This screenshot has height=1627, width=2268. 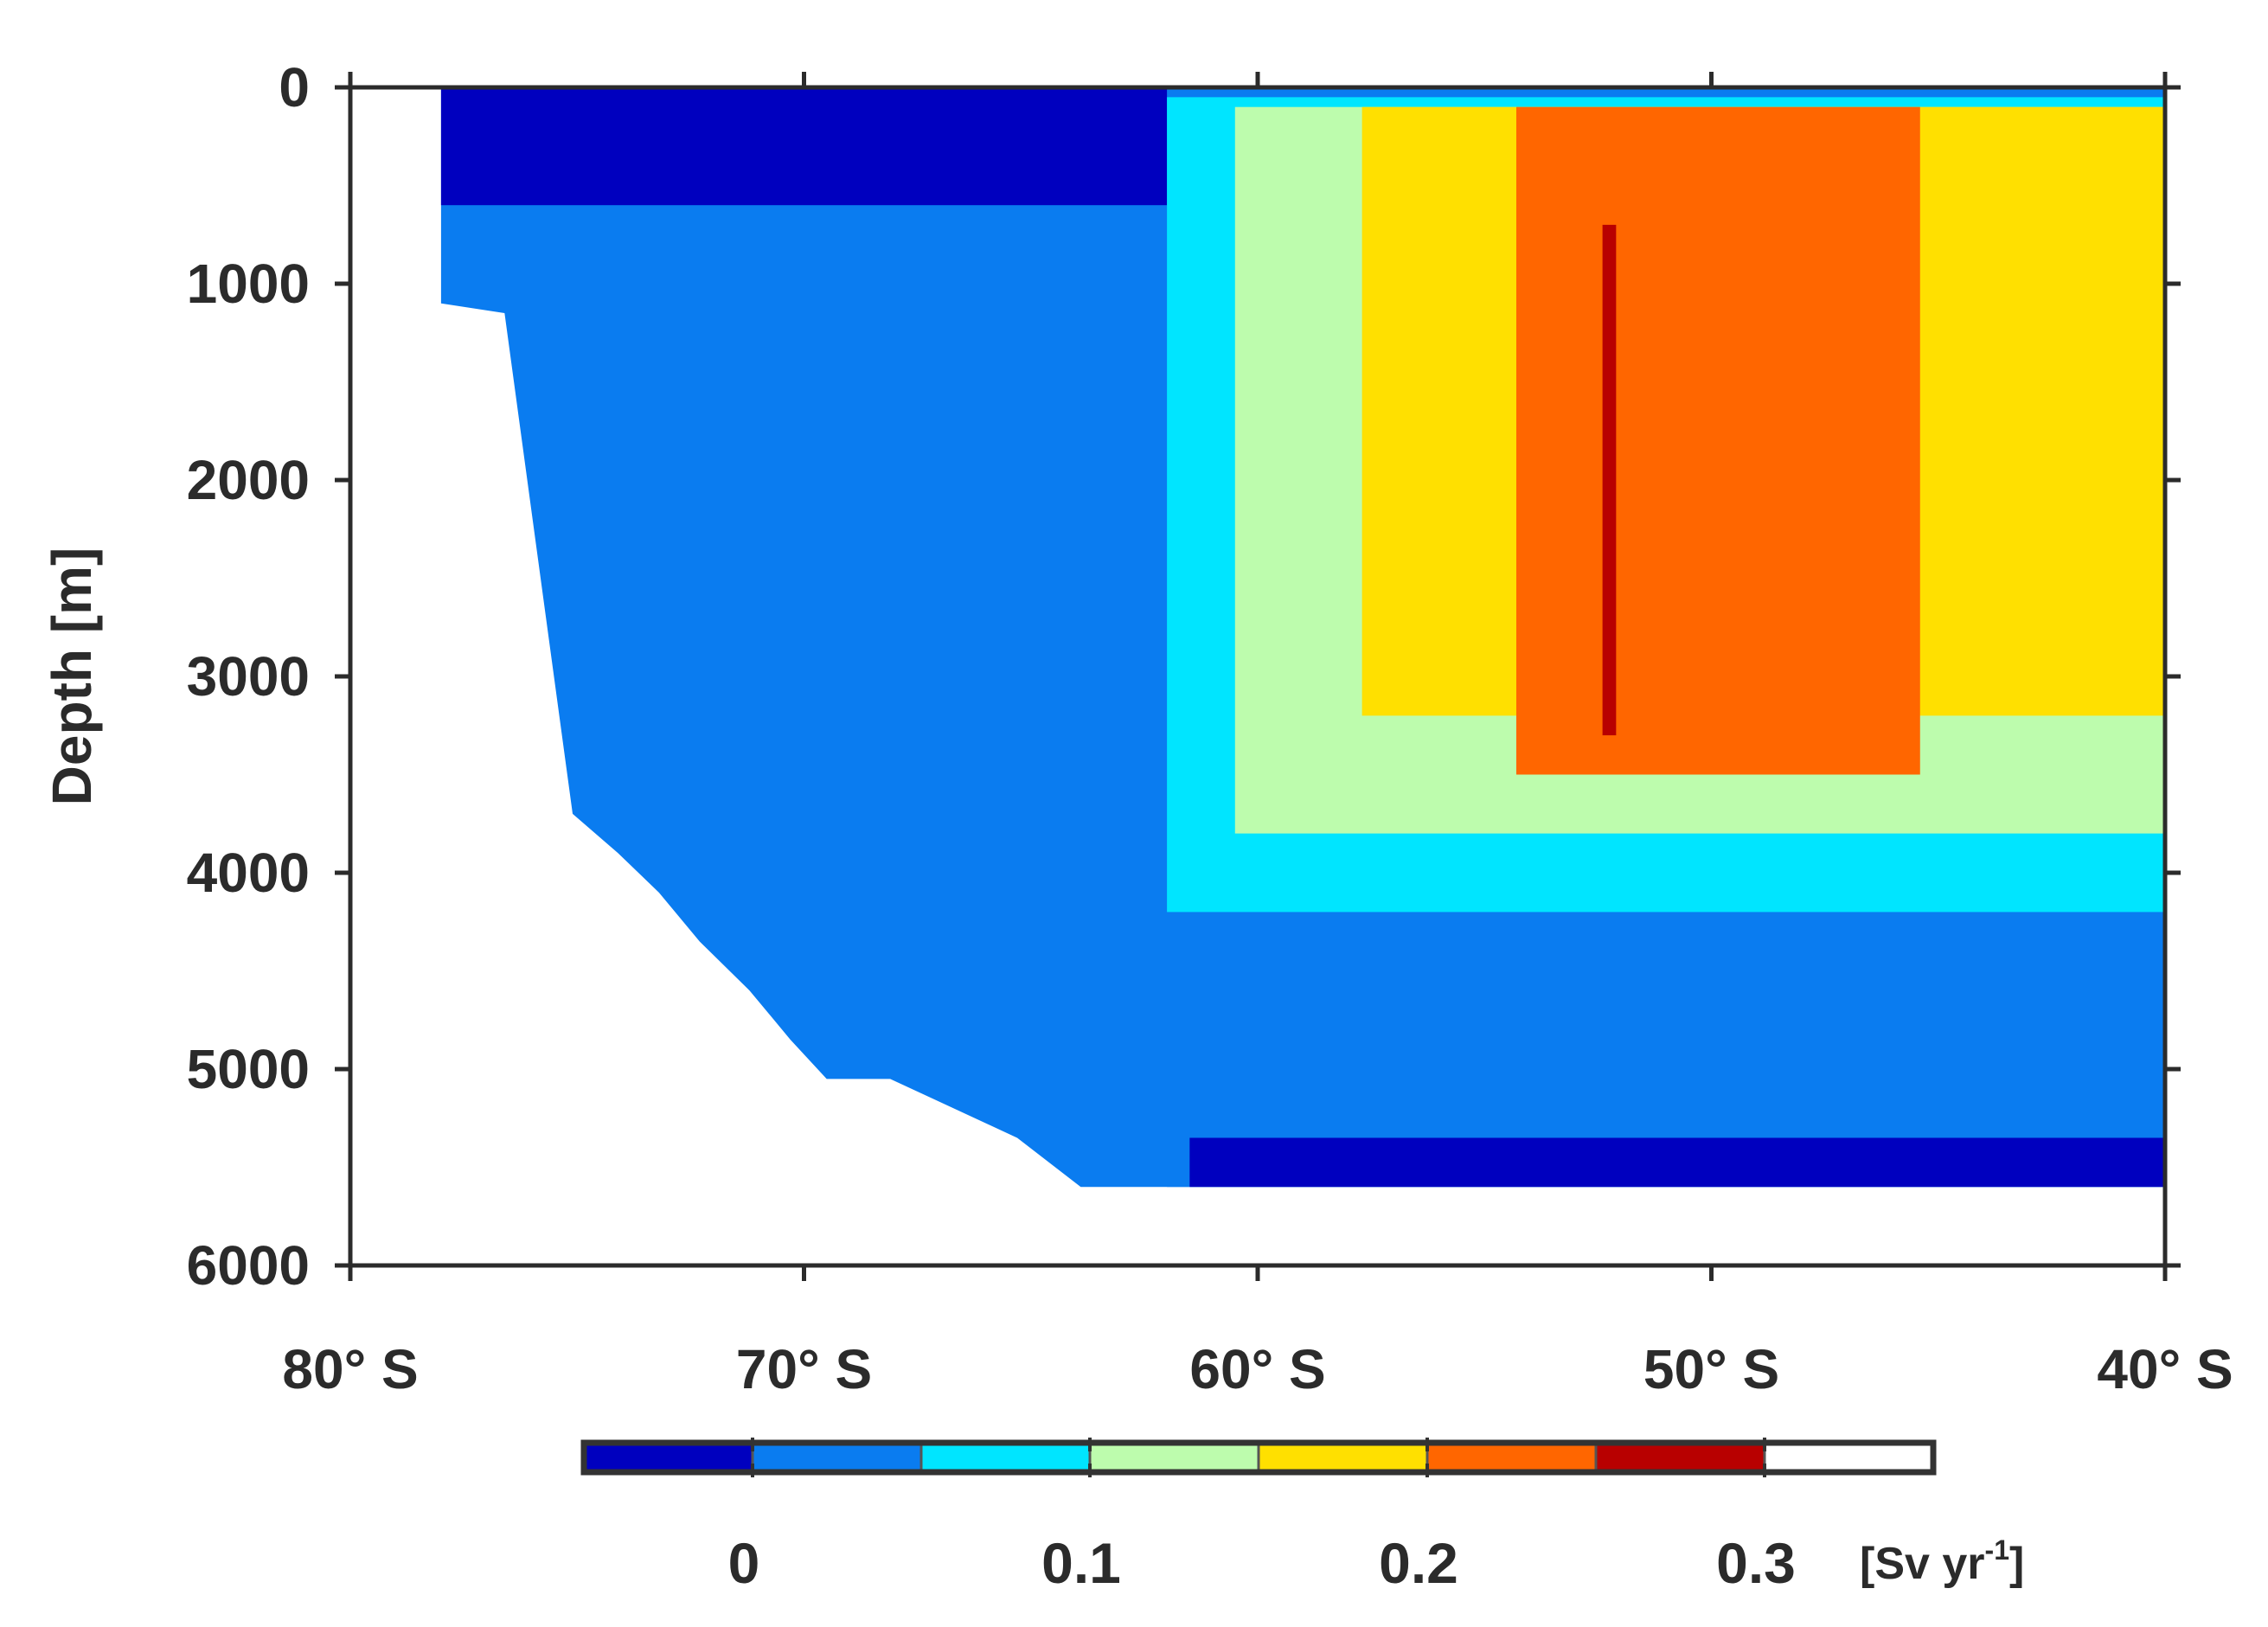 I want to click on y-tick-label: 3000, so click(x=248, y=677).